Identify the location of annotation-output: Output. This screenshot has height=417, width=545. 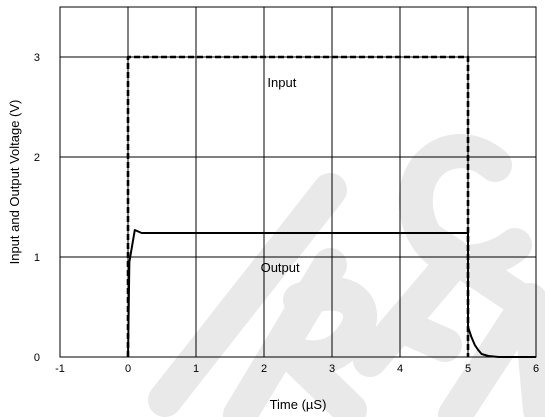
(280, 267).